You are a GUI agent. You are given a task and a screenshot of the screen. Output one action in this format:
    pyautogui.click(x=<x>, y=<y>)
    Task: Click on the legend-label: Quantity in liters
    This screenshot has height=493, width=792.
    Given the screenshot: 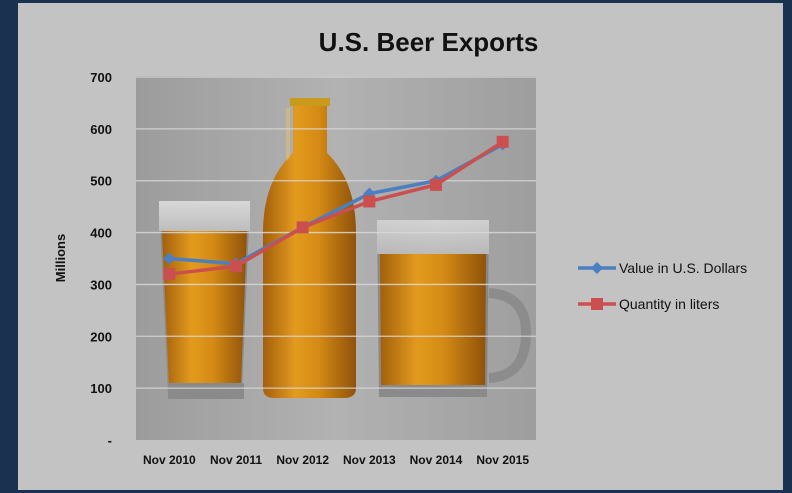 What is the action you would take?
    pyautogui.click(x=669, y=304)
    